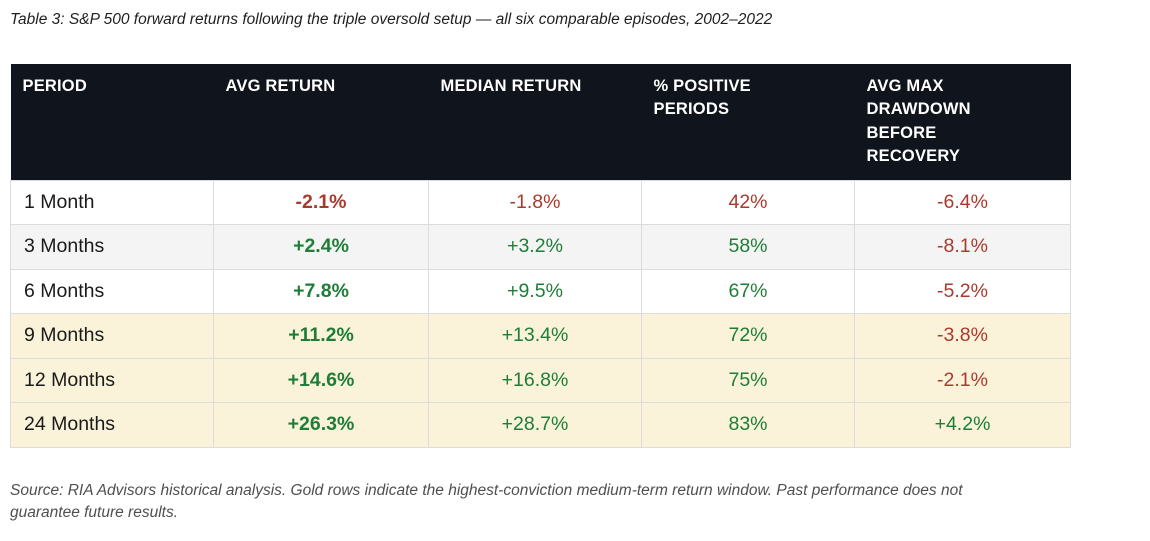  I want to click on table-row-3-months: 3 Months +2.4% +3.2% 58% -8.1%, so click(540, 247).